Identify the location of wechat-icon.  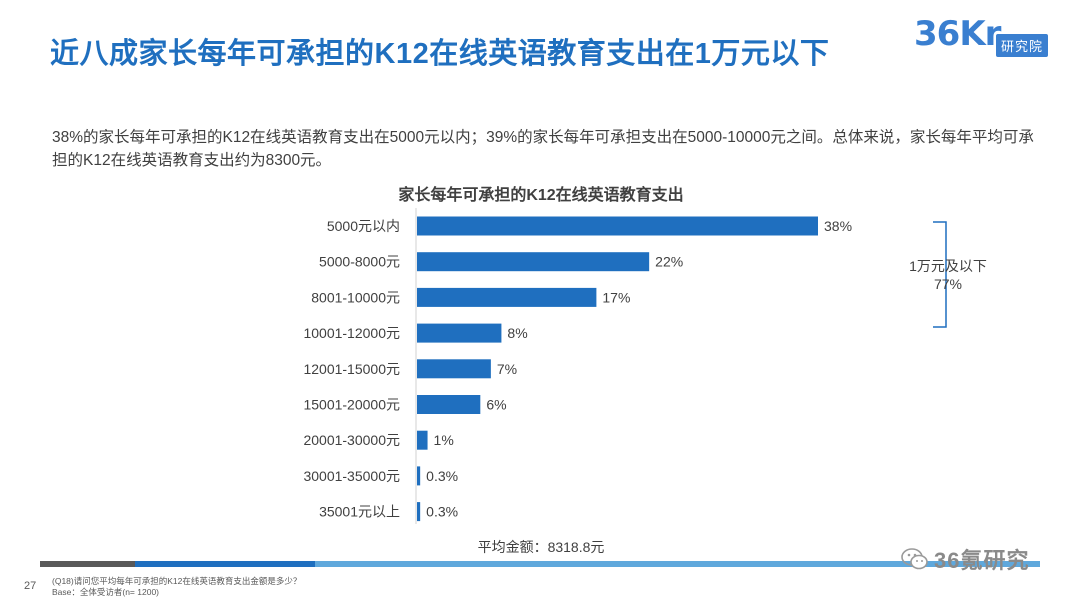
(914, 559).